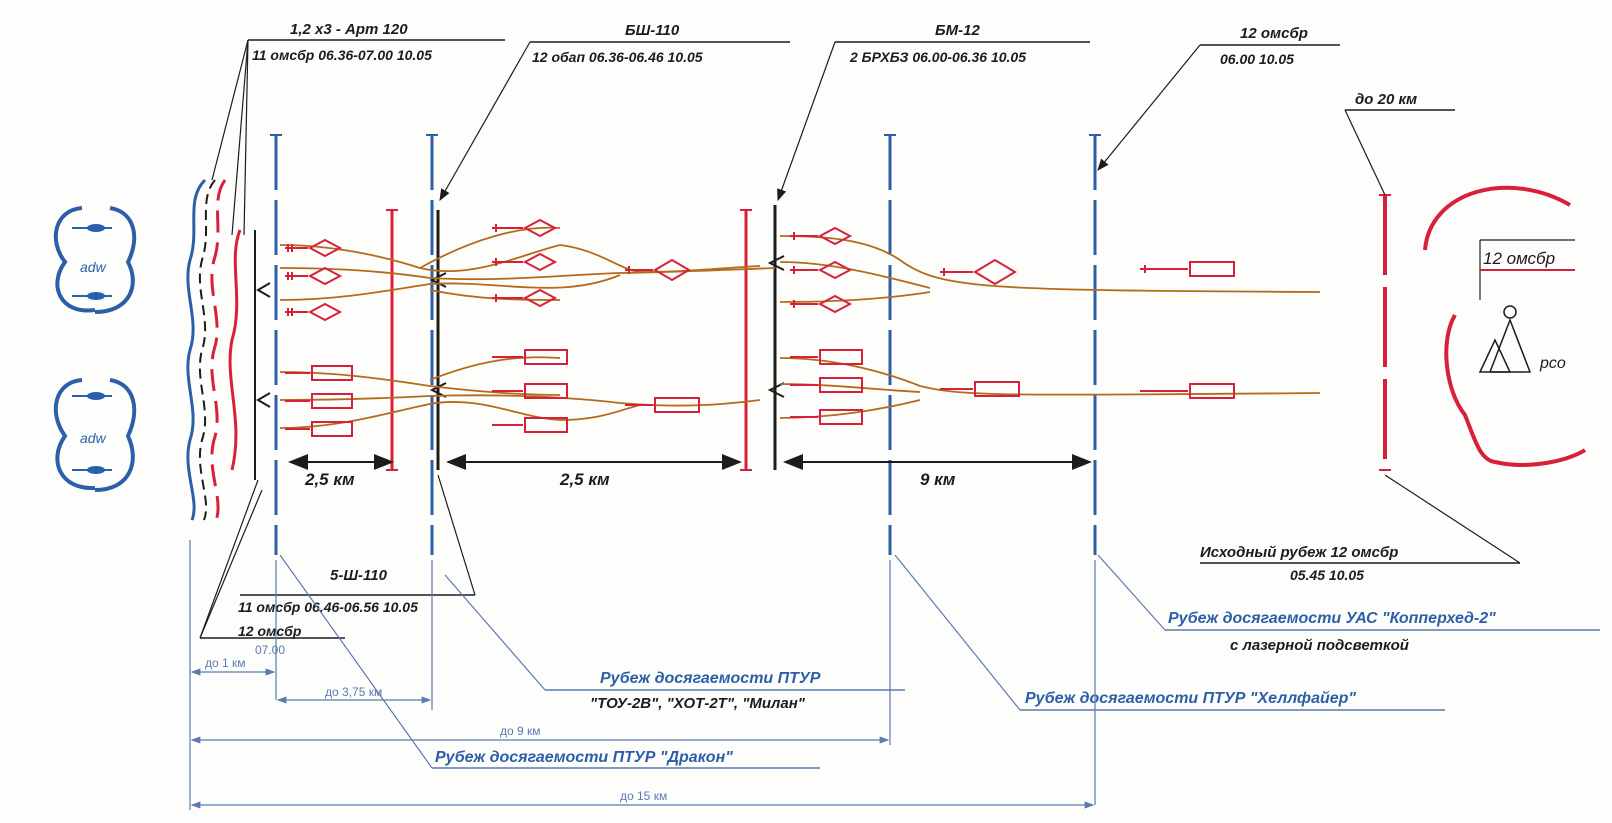 The width and height of the screenshot is (1612, 823). What do you see at coordinates (1327, 575) in the screenshot?
I see `callout-8-line2: 05.45 10.05` at bounding box center [1327, 575].